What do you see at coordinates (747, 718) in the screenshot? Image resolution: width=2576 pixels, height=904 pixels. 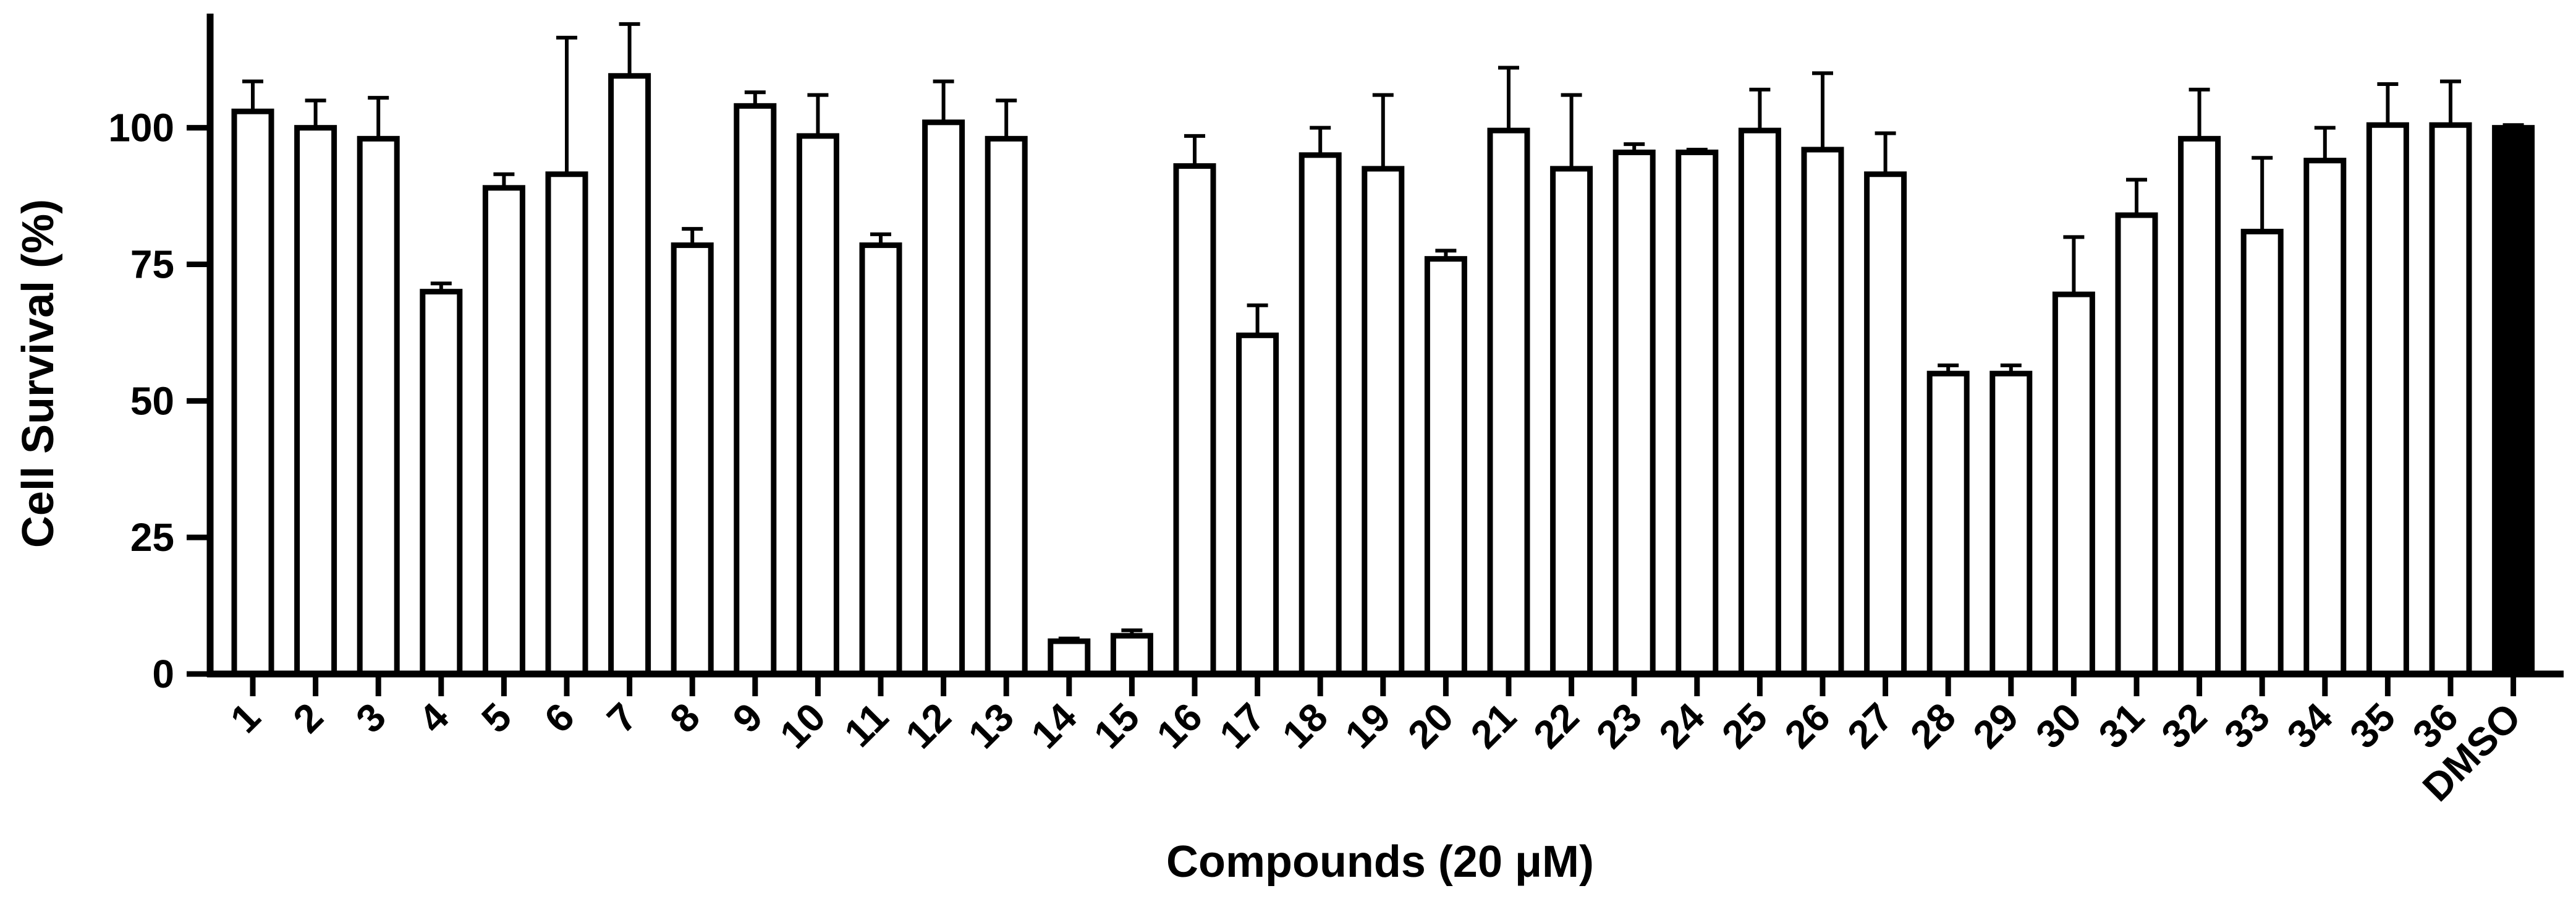 I see `x-tick-label: 9` at bounding box center [747, 718].